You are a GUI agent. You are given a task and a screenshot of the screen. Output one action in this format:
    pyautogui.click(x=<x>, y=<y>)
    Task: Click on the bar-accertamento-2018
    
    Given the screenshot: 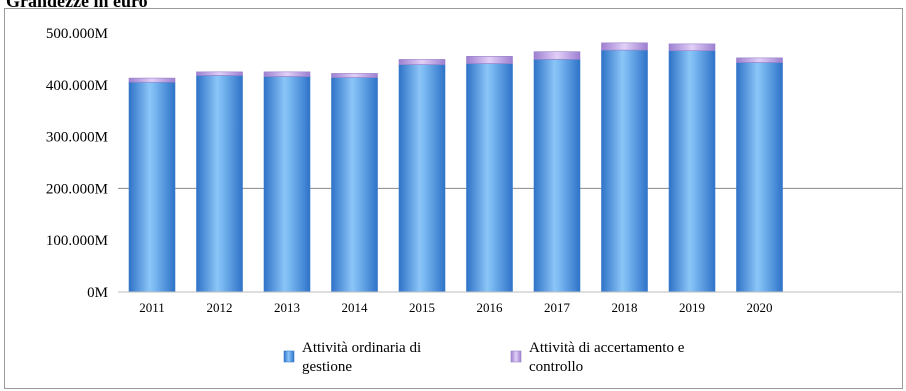 What is the action you would take?
    pyautogui.click(x=624, y=46)
    